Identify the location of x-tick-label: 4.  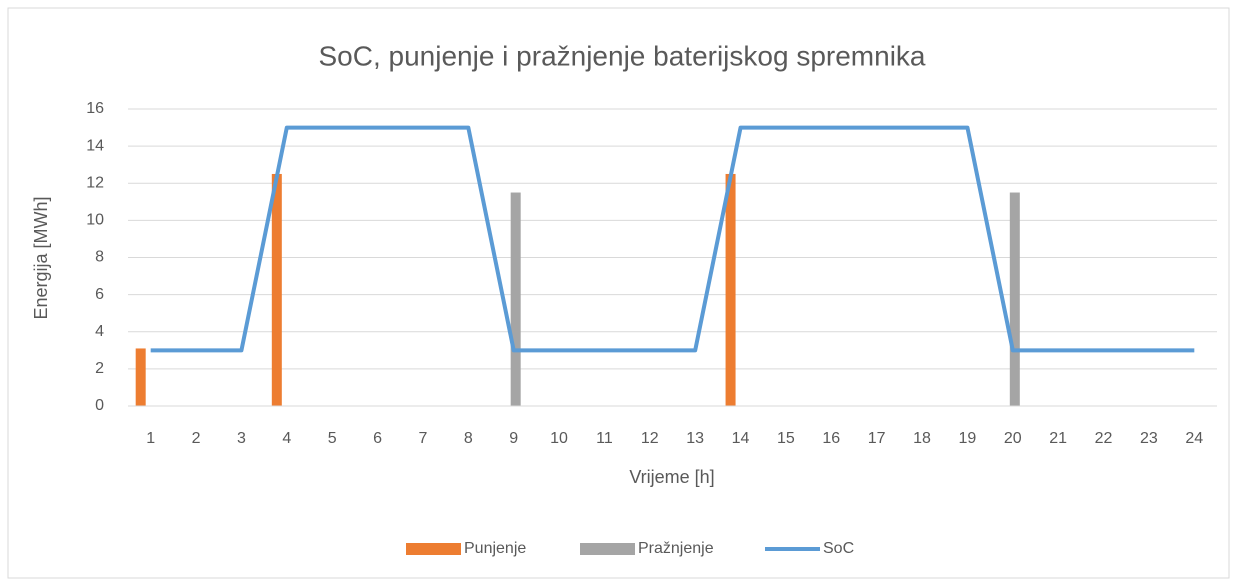
(286, 438).